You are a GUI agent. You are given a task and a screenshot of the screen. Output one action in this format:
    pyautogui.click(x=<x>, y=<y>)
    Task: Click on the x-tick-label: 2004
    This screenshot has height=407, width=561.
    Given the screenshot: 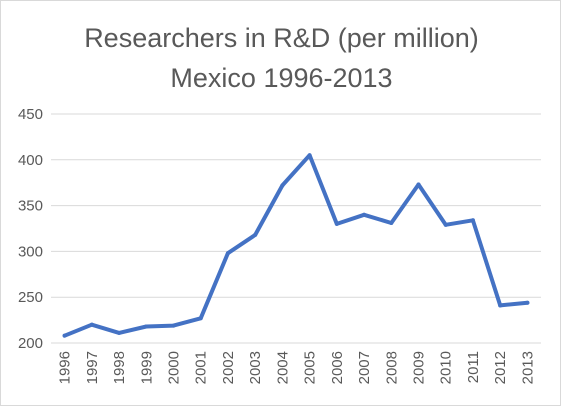 What is the action you would take?
    pyautogui.click(x=282, y=367)
    